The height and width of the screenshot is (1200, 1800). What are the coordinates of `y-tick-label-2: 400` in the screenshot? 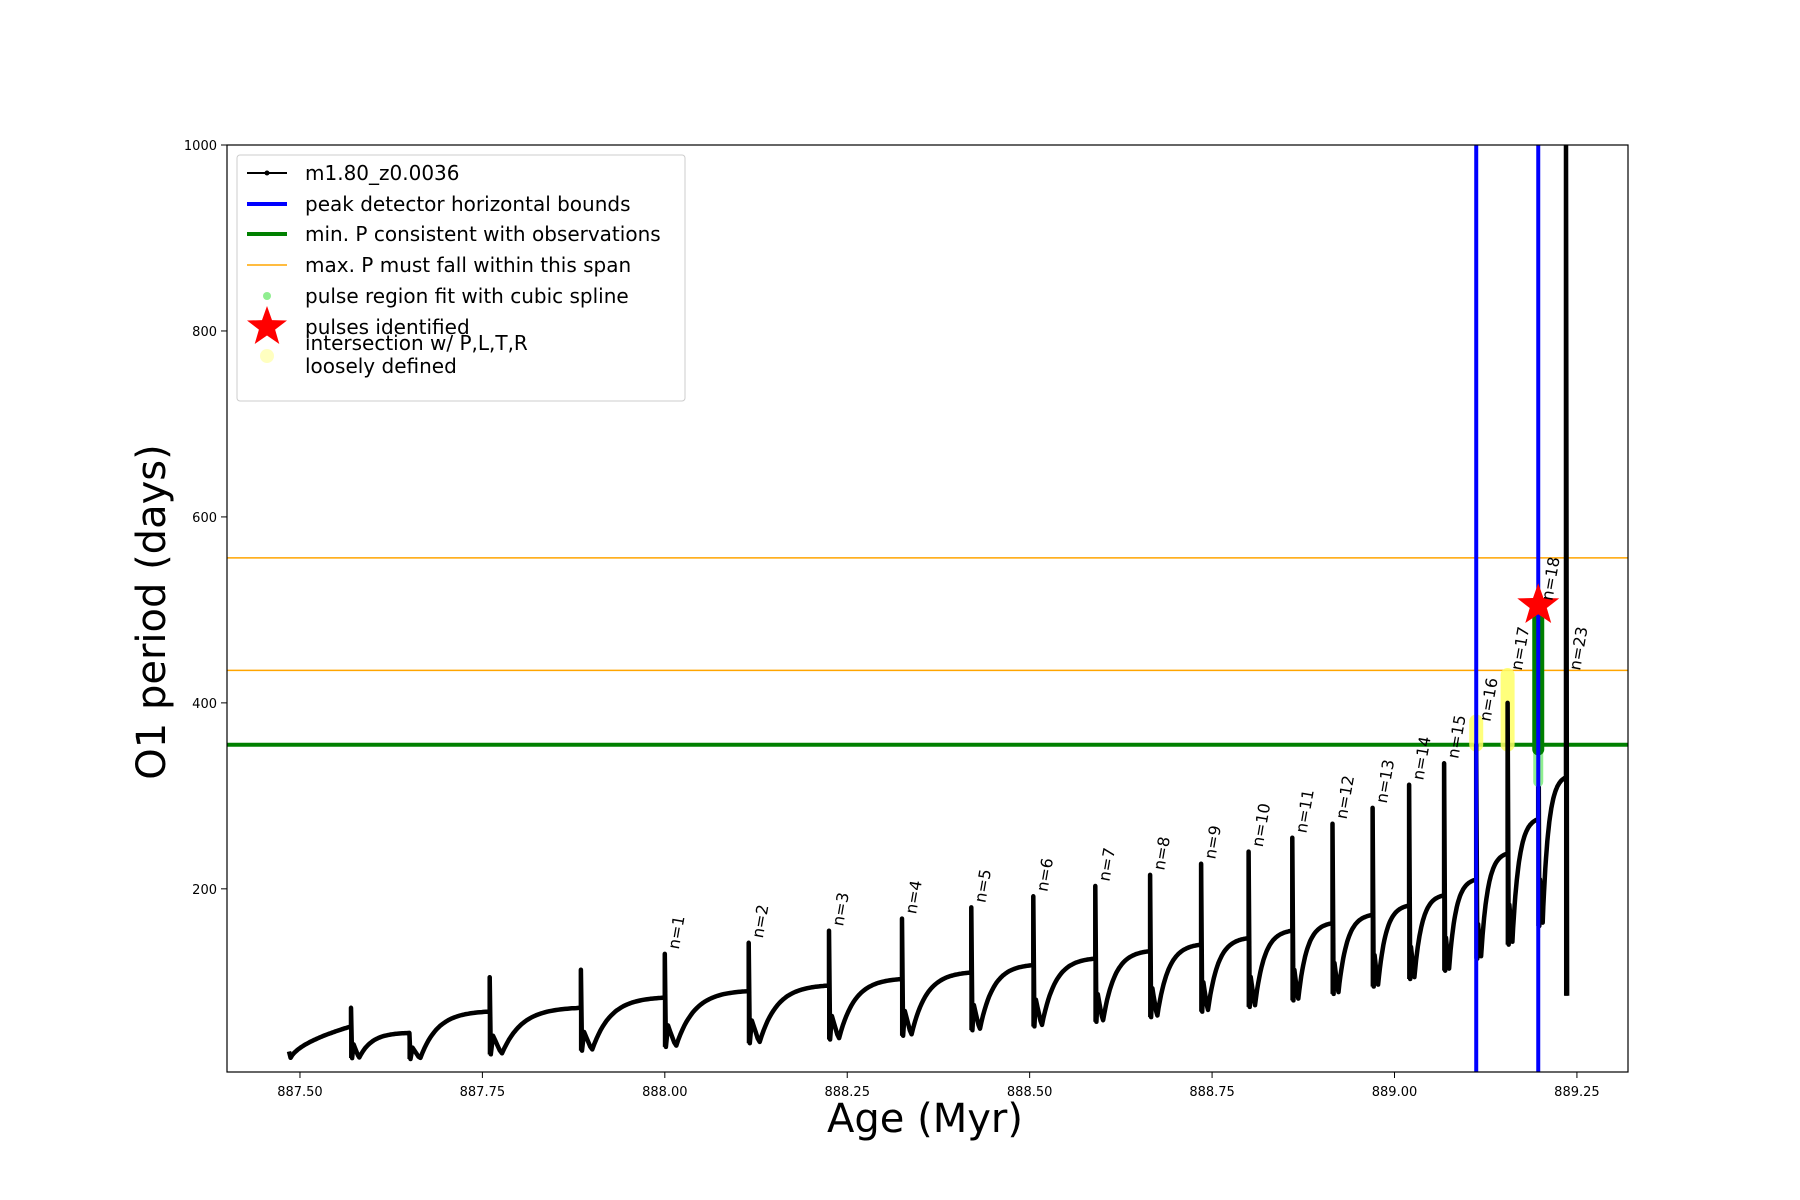 It's located at (204, 704).